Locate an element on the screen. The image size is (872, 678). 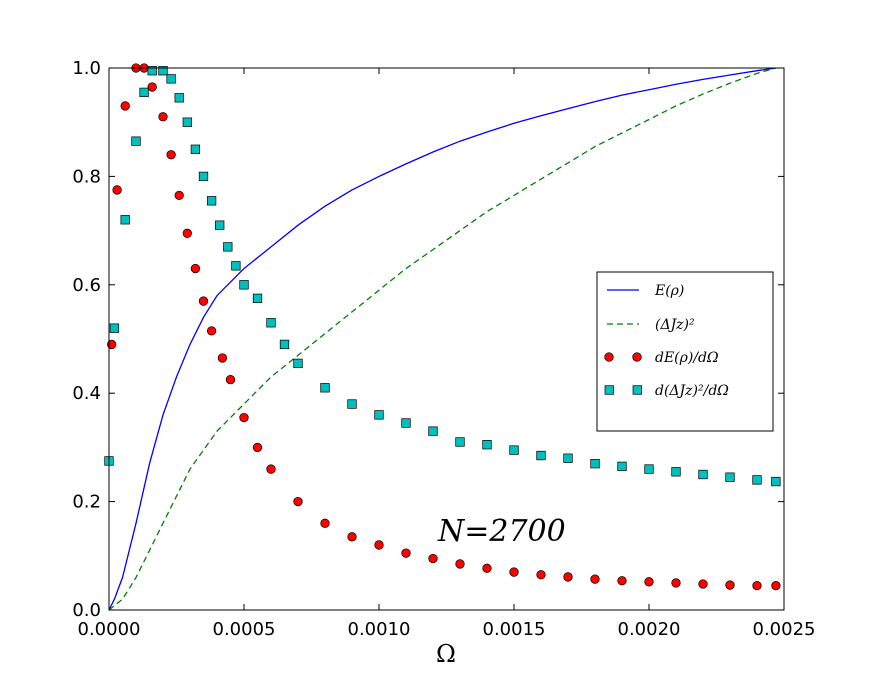
y-tick-label: 0.8 is located at coordinates (86, 176).